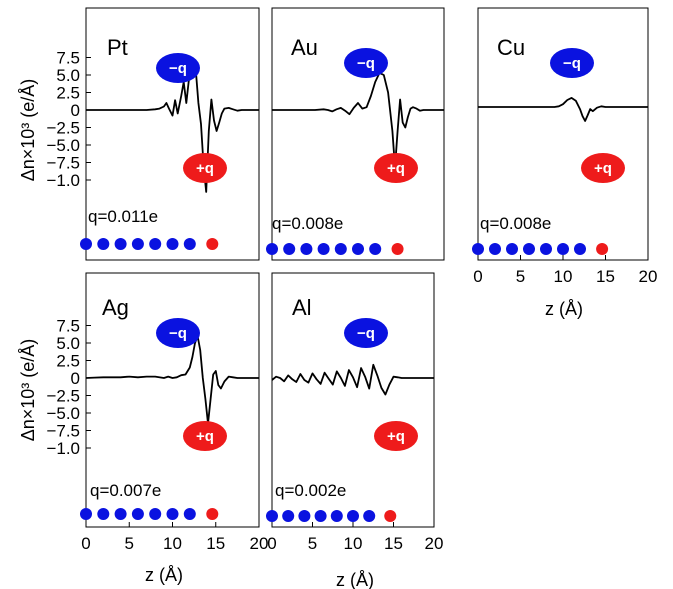  Describe the element at coordinates (115, 307) in the screenshot. I see `metal-label: Ag` at that location.